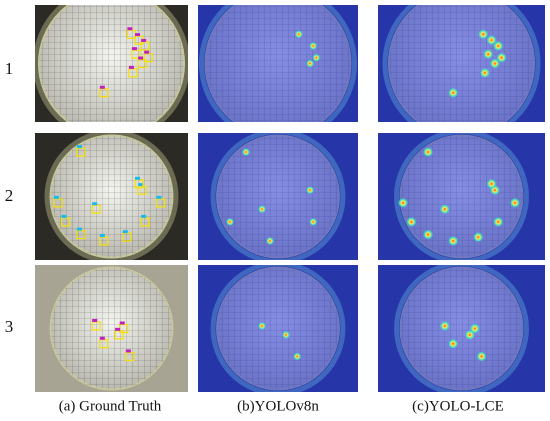 The width and height of the screenshot is (550, 421). What do you see at coordinates (9, 195) in the screenshot?
I see `row-label: 2` at bounding box center [9, 195].